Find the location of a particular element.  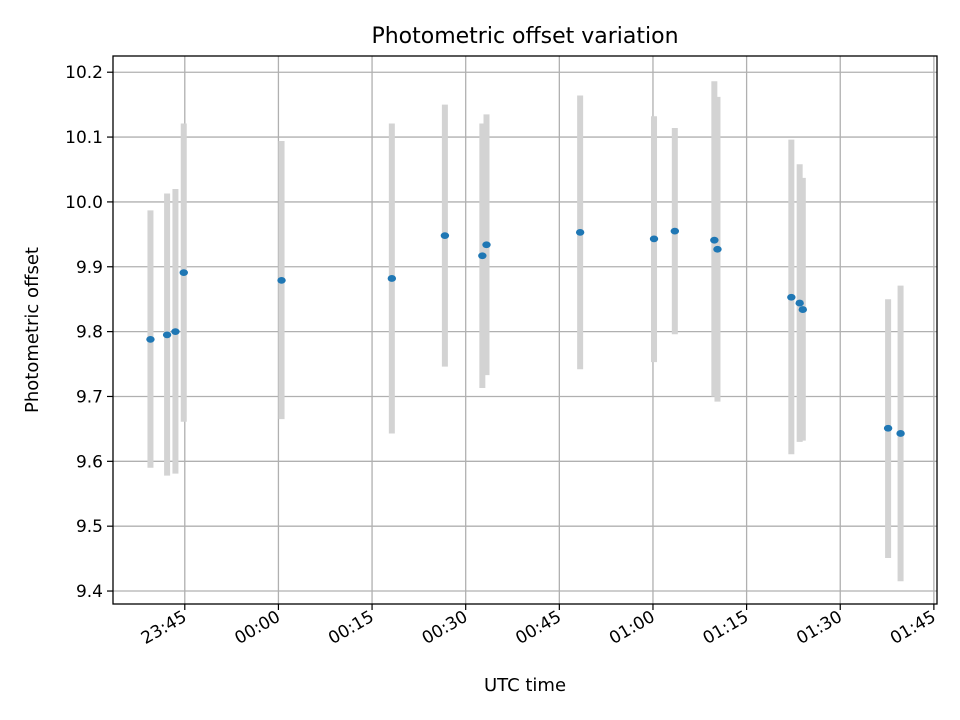

y-tick-label: 10.1 is located at coordinates (84, 138).